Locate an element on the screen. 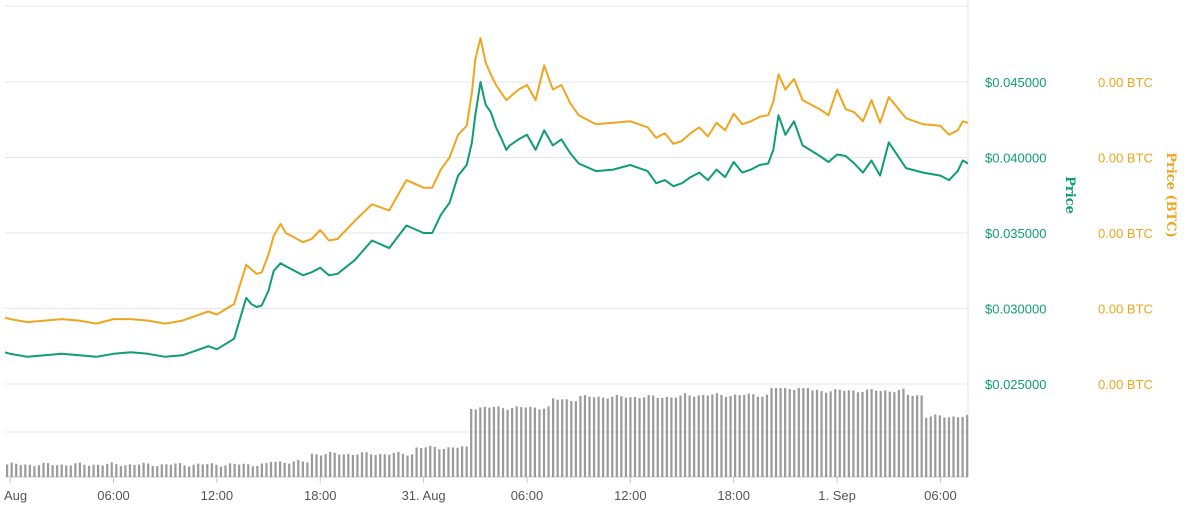 The height and width of the screenshot is (515, 1200). y-left-tick-label: $0.030000 is located at coordinates (1015, 309).